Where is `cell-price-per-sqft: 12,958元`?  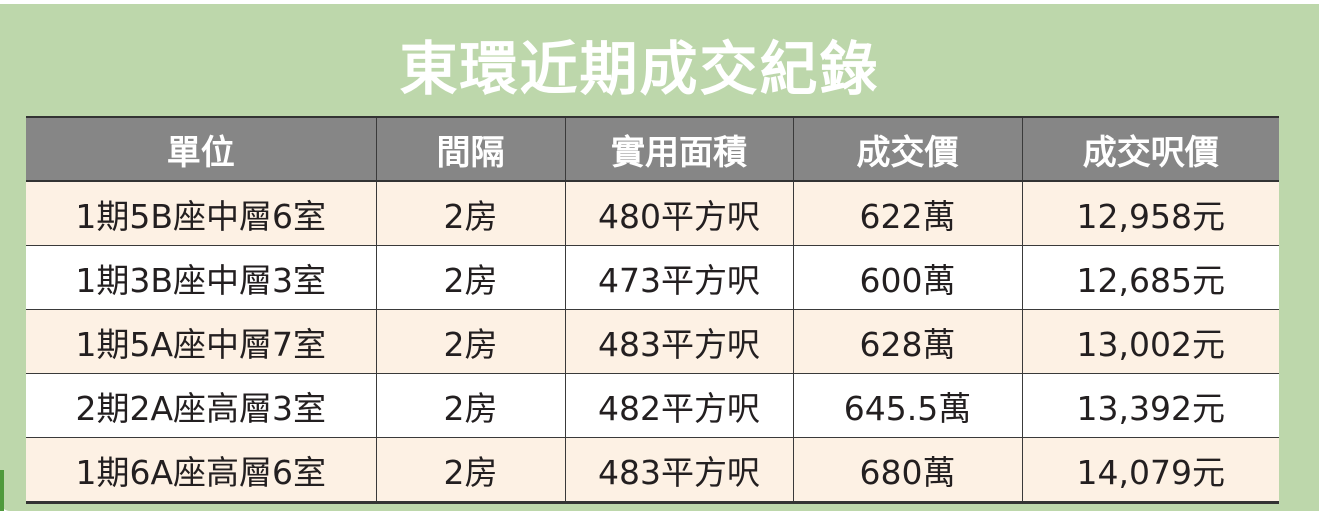
cell-price-per-sqft: 12,958元 is located at coordinates (1150, 213).